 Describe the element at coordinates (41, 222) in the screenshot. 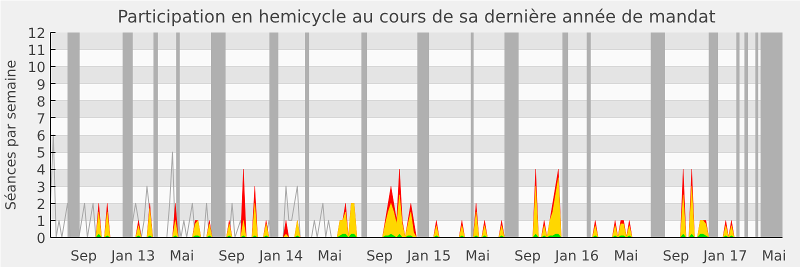

I see `y-tick-label: 1` at that location.